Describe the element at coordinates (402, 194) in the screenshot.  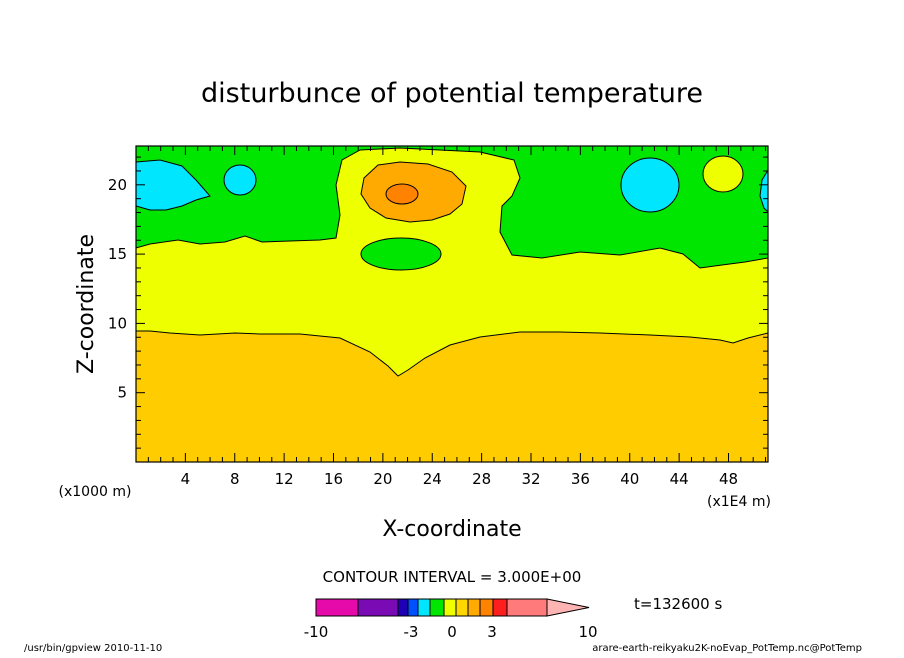
I see `region-hot-core` at that location.